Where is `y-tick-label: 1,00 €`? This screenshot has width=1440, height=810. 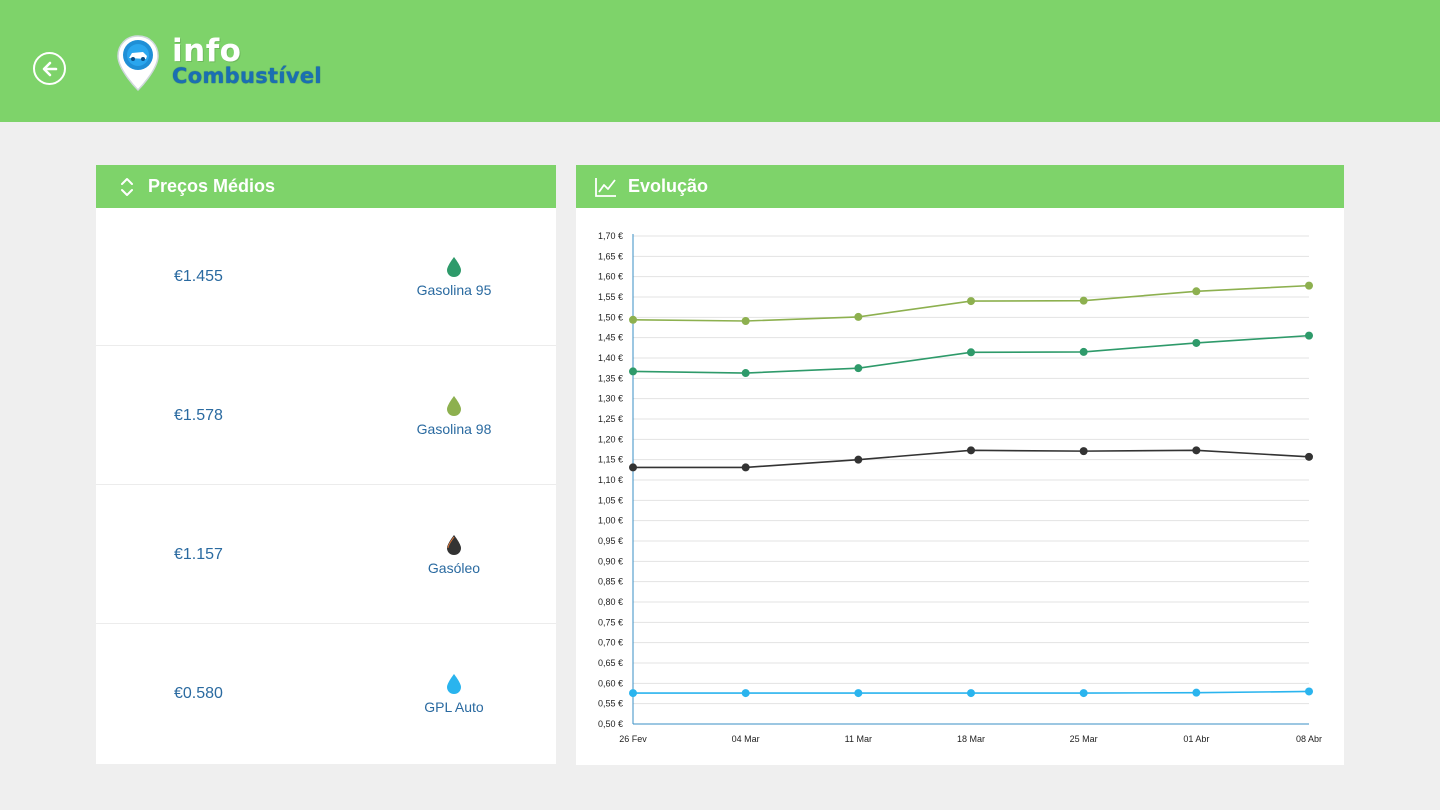
y-tick-label: 1,00 € is located at coordinates (610, 521).